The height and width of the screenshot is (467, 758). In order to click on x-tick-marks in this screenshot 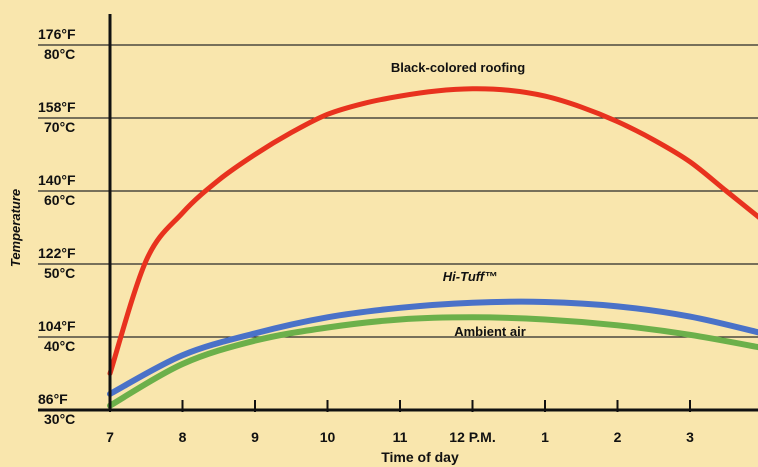, I will do `click(400, 406)`.